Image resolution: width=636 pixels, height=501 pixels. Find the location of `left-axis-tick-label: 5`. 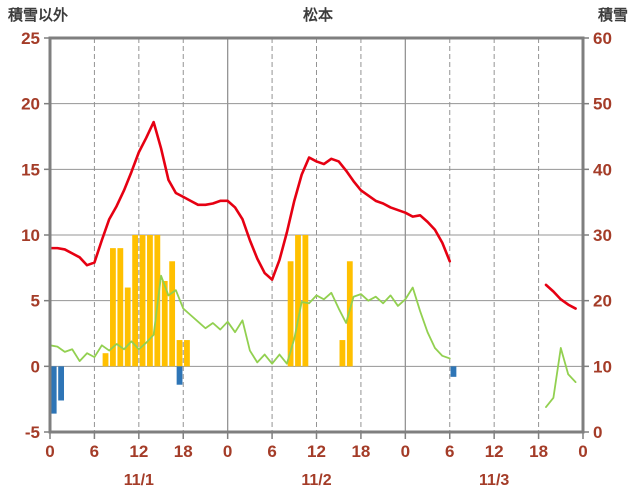

left-axis-tick-label: 5 is located at coordinates (35, 301).